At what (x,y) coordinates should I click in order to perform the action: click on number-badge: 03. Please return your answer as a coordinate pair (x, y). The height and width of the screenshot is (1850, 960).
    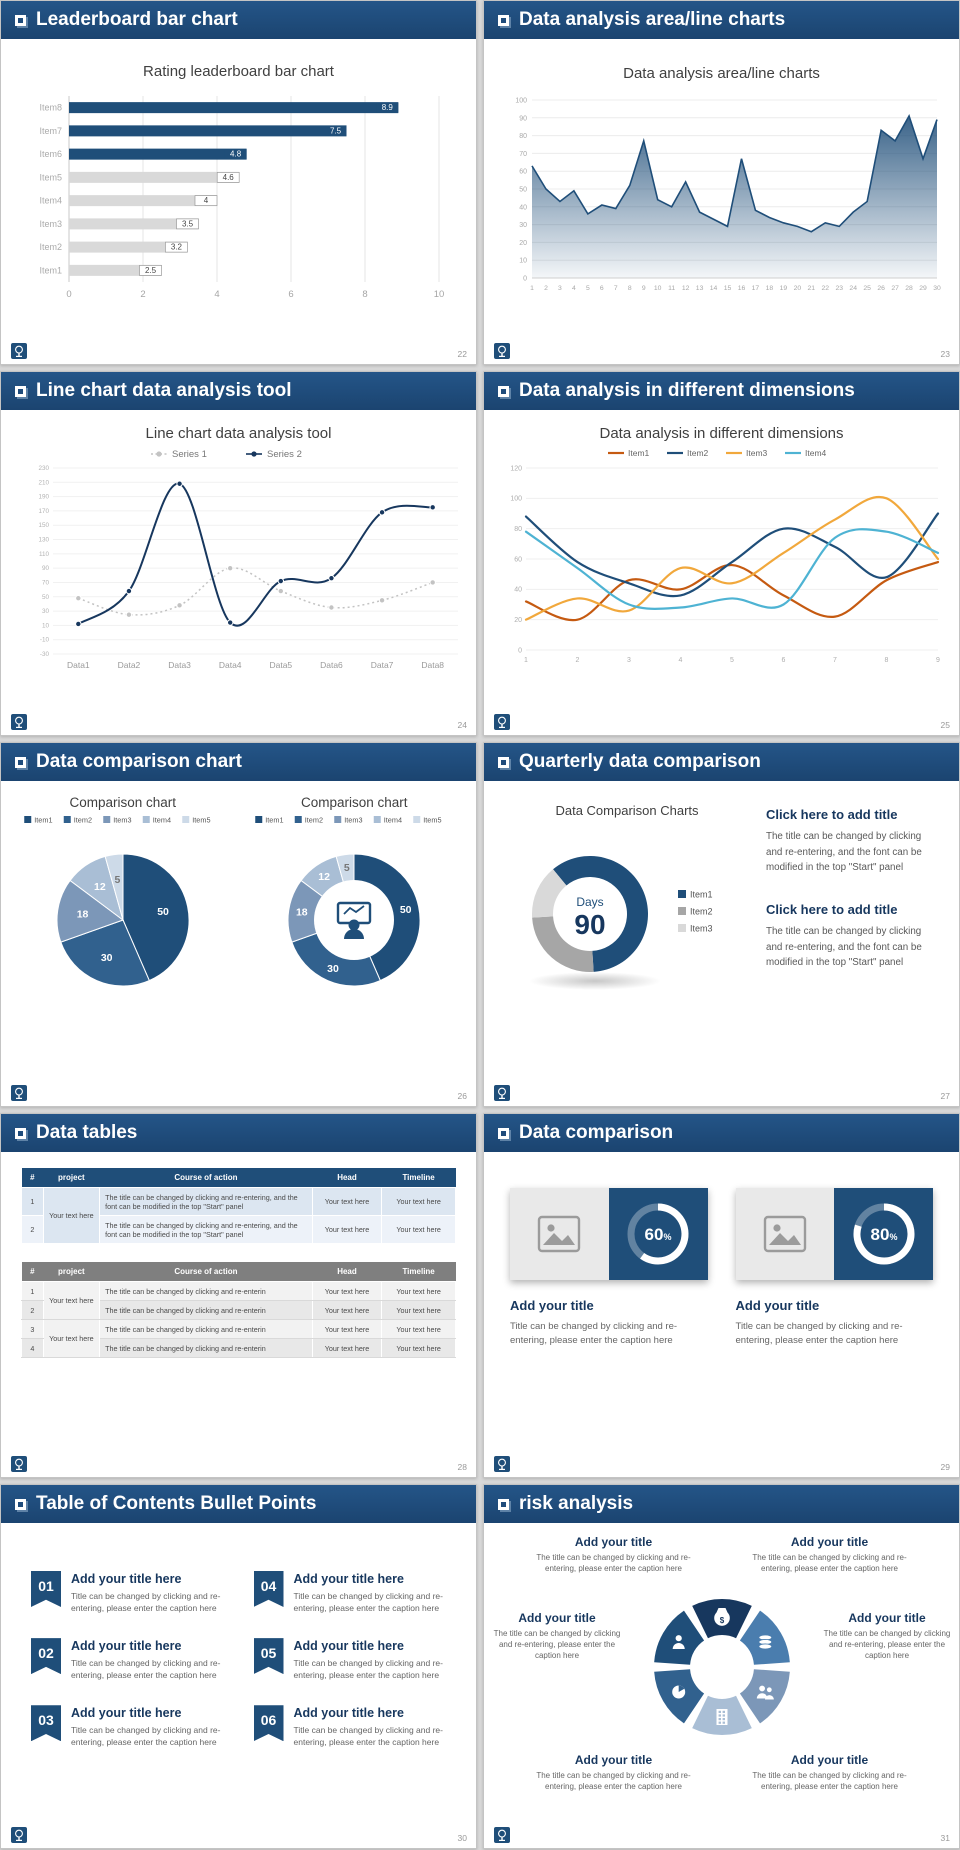
    Looking at the image, I should click on (46, 1723).